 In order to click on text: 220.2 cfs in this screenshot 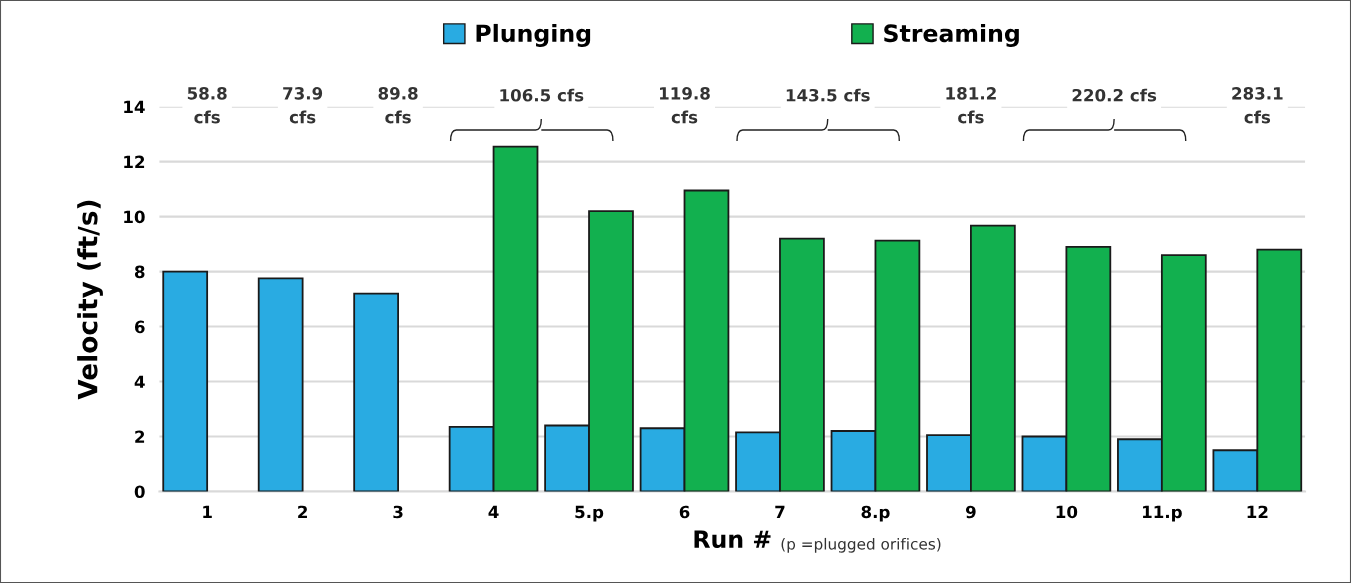, I will do `click(1114, 95)`.